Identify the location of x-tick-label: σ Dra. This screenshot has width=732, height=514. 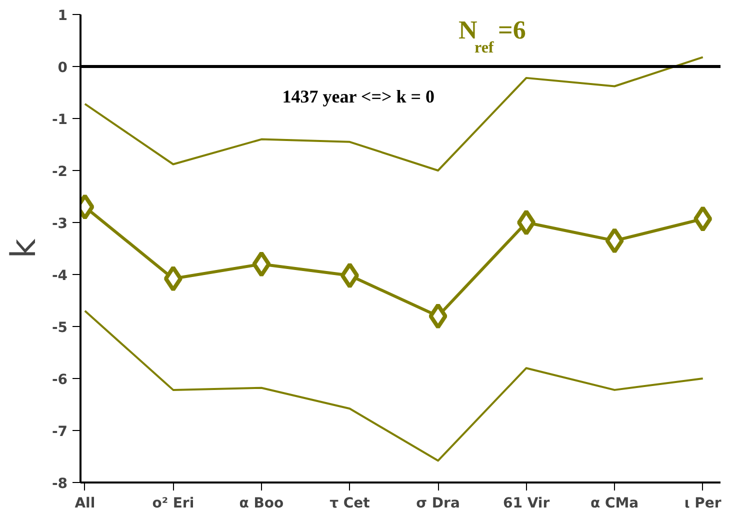
(438, 504).